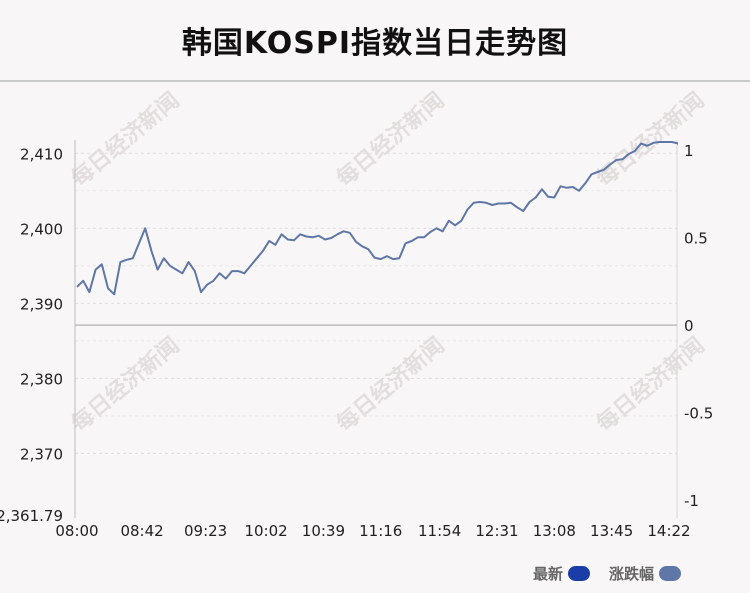 The image size is (750, 593). I want to click on y-right-tick-label: 0.5, so click(696, 239).